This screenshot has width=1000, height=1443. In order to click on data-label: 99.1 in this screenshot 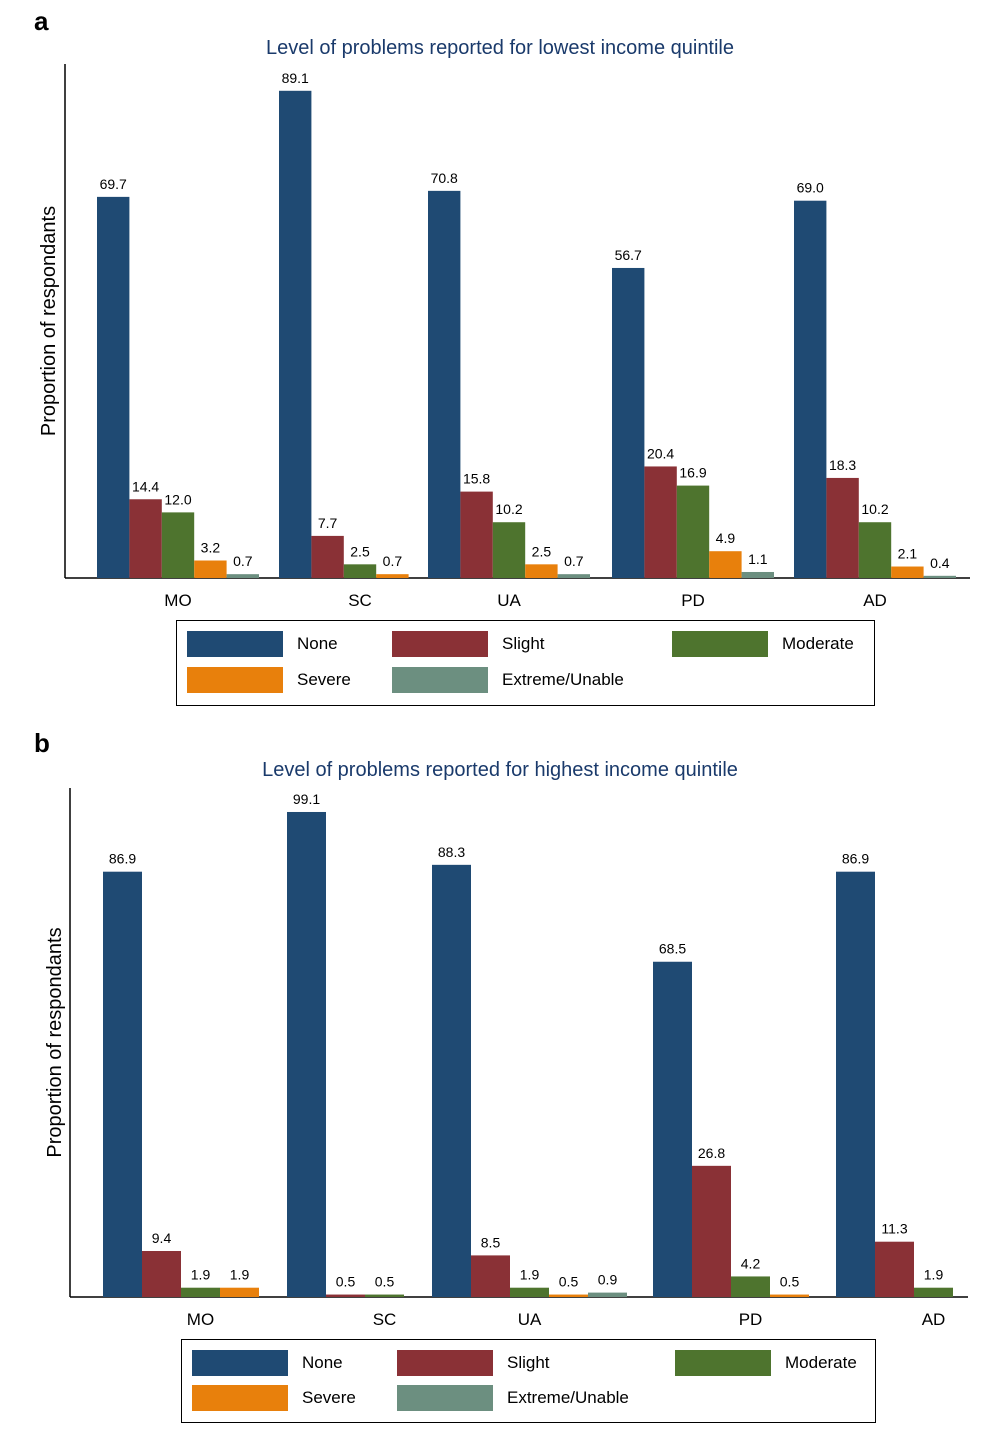, I will do `click(306, 799)`.